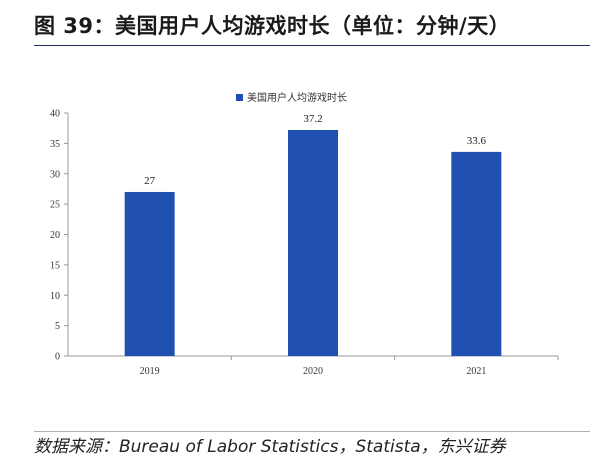 This screenshot has height=457, width=600. I want to click on x-axis: 2019 2020 2021, so click(313, 366).